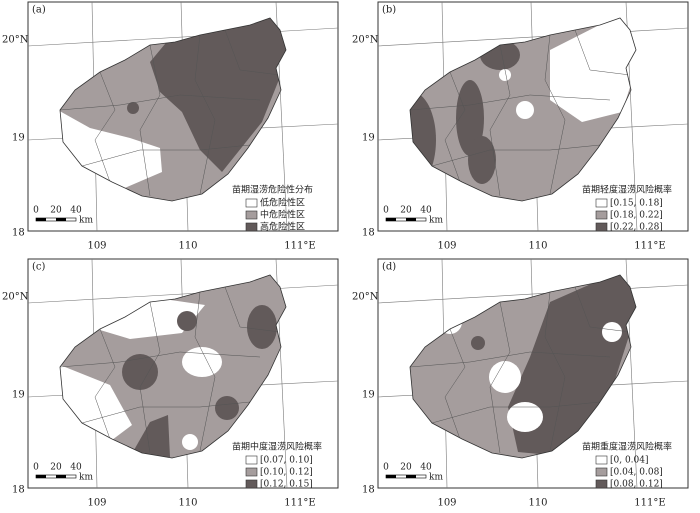 Image resolution: width=700 pixels, height=513 pixels. I want to click on legend-label: [0.18, 0.22], so click(636, 216).